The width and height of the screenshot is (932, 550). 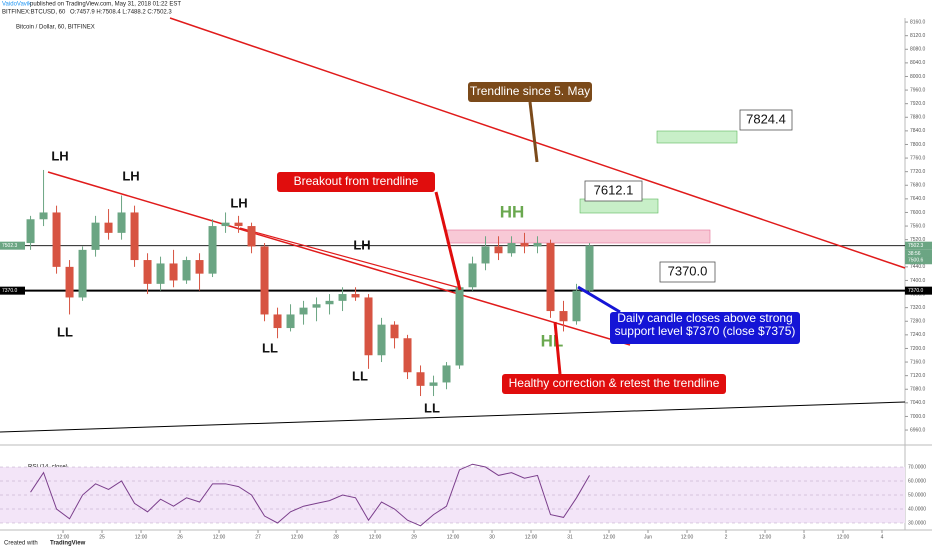 I want to click on y-tick-label: 7840.0, so click(x=918, y=131).